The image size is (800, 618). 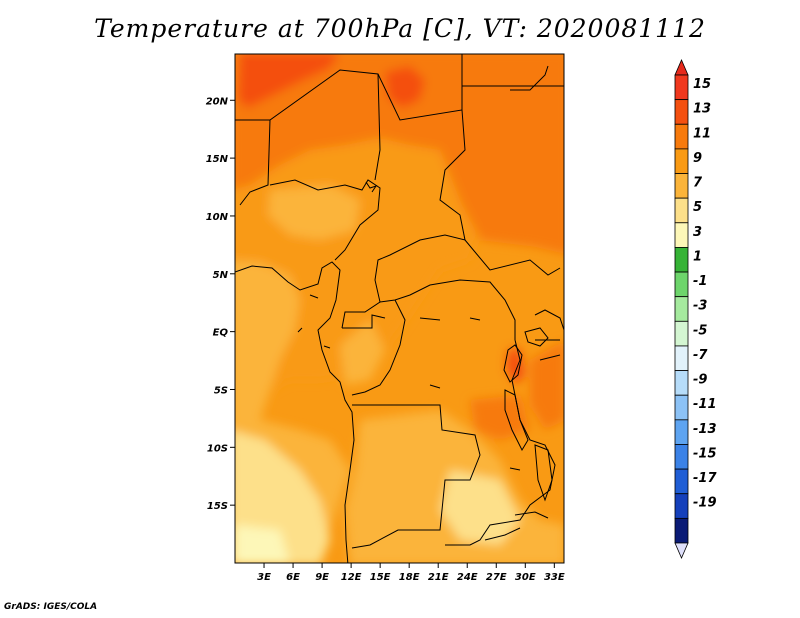 What do you see at coordinates (221, 333) in the screenshot?
I see `y-tick-label: EQ` at bounding box center [221, 333].